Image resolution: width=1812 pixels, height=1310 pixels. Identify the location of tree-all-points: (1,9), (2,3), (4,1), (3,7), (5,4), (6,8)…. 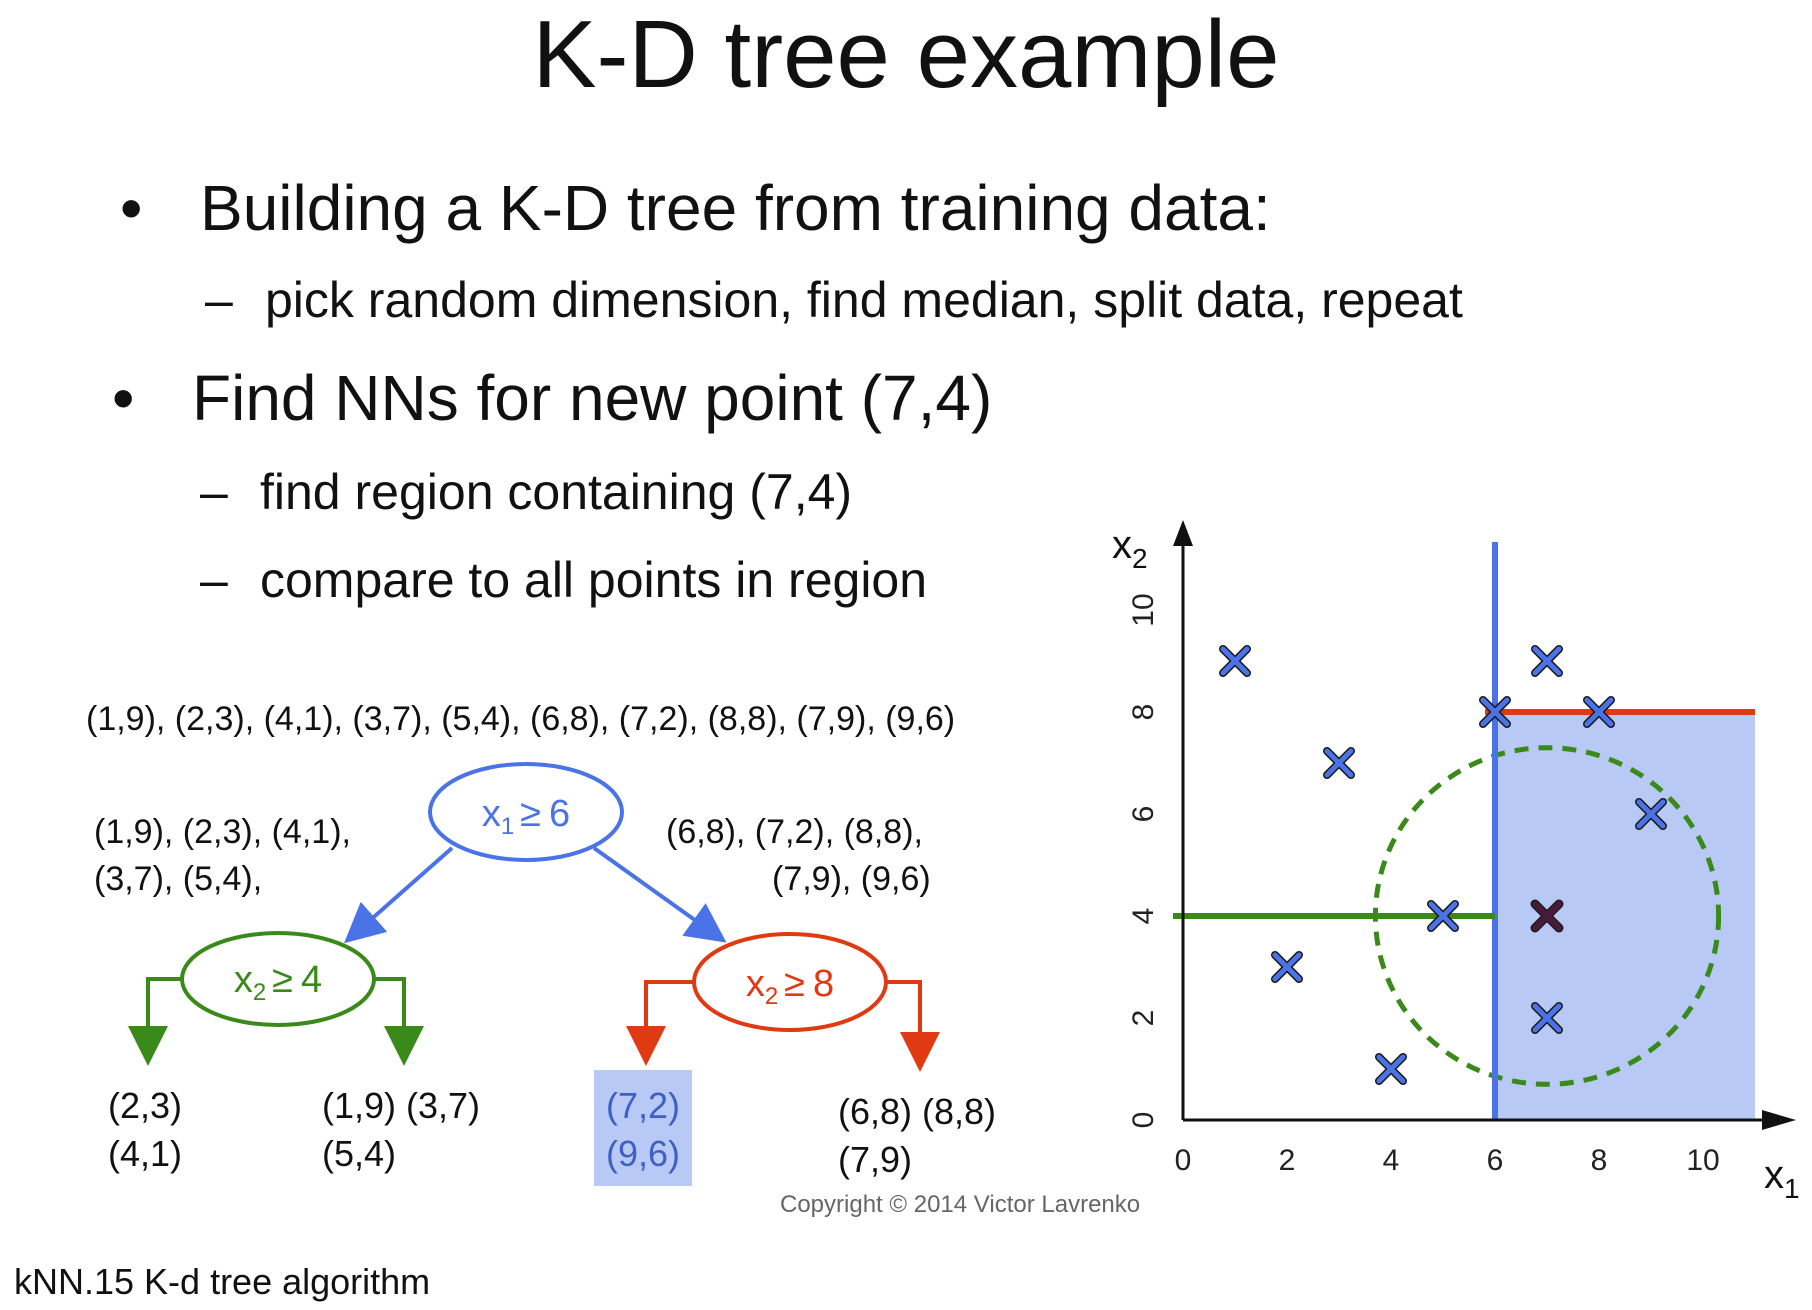
(521, 719).